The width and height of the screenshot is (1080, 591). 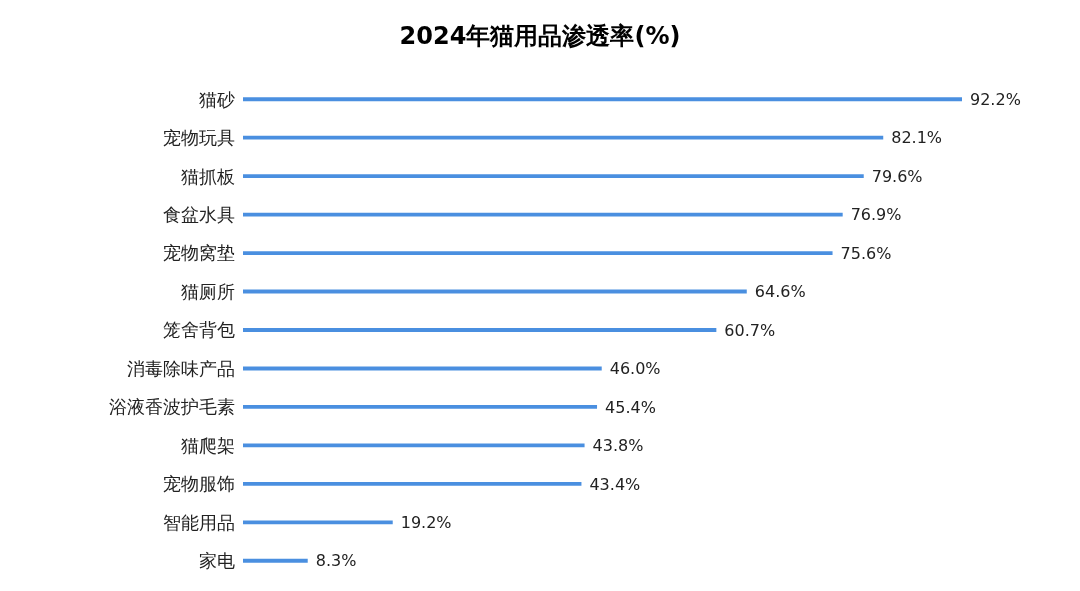 What do you see at coordinates (217, 561) in the screenshot?
I see `y-tick-label: 家电` at bounding box center [217, 561].